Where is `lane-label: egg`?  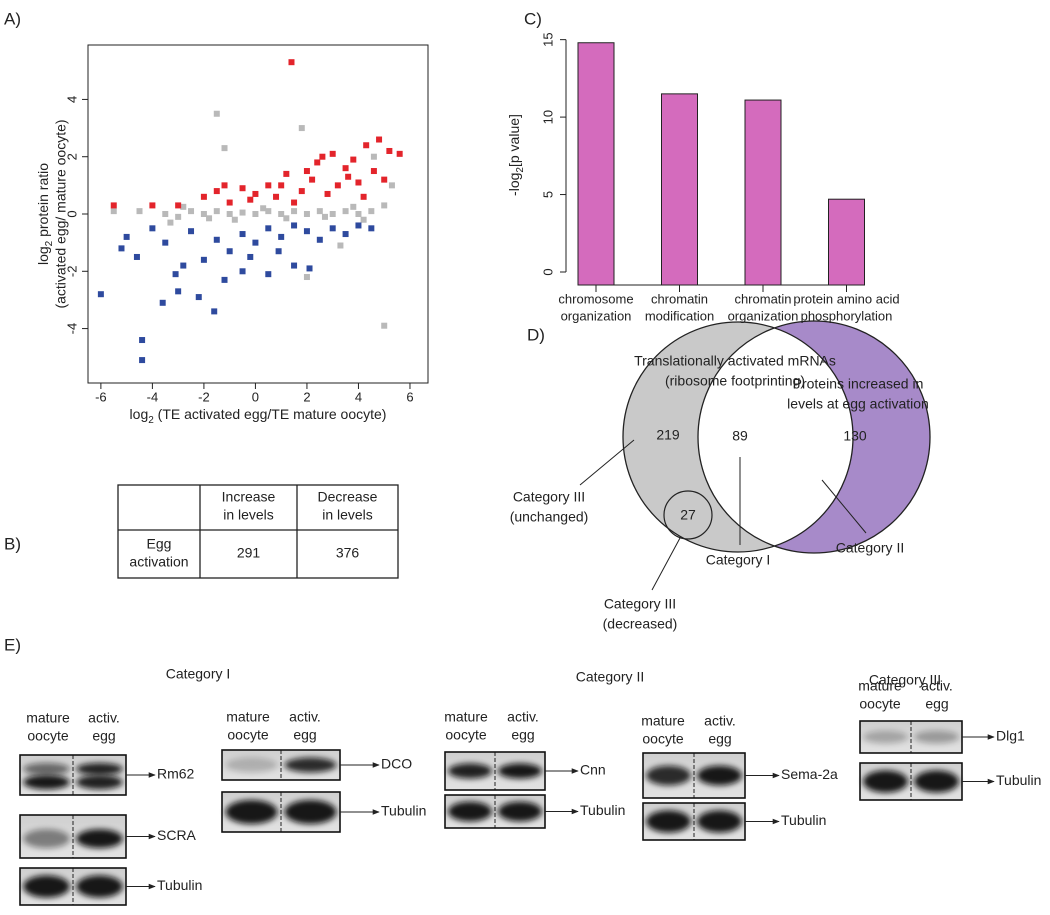 lane-label: egg is located at coordinates (719, 739).